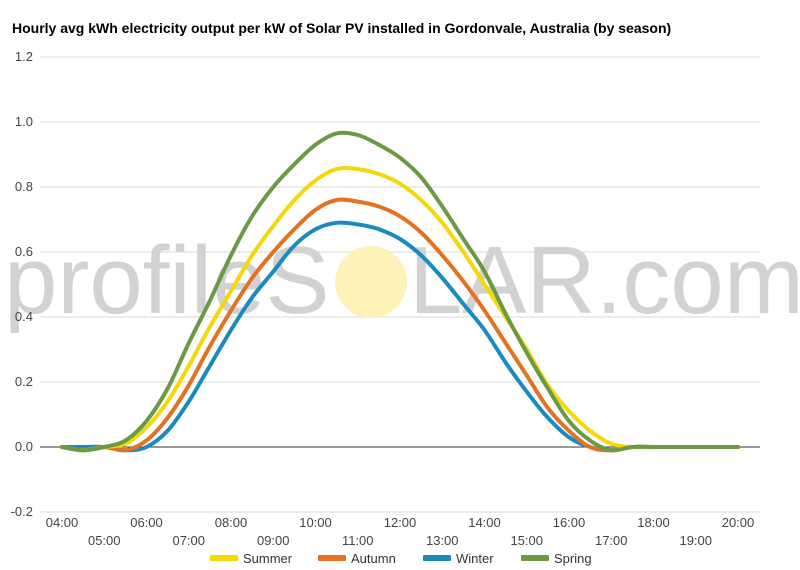 Image resolution: width=800 pixels, height=570 pixels. I want to click on x-tick-label: 04:00, so click(62, 522).